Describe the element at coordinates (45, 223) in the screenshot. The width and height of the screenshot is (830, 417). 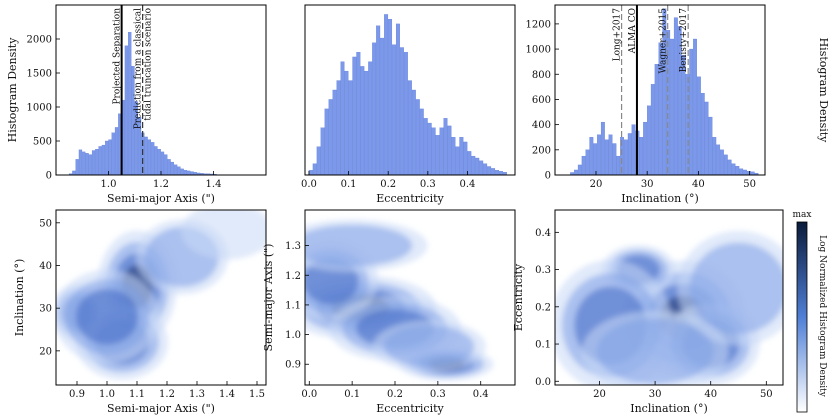
I see `y-tick-label: 50` at that location.